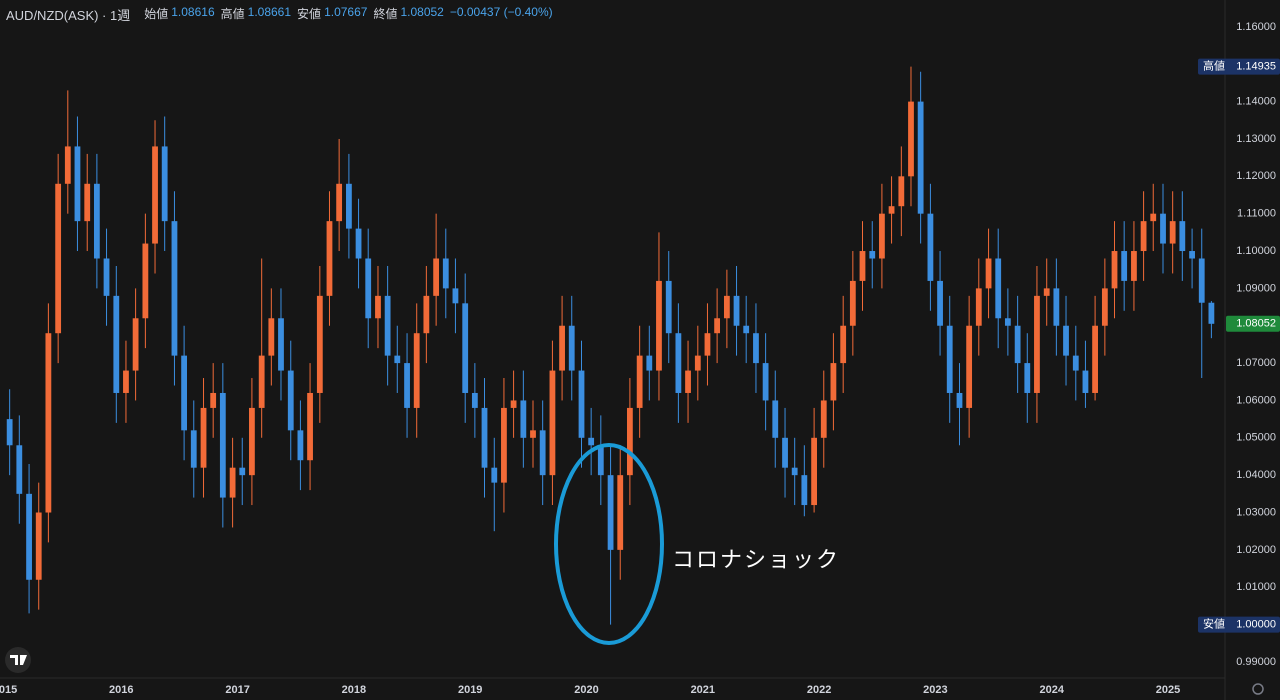 The height and width of the screenshot is (700, 1280). What do you see at coordinates (1256, 27) in the screenshot?
I see `y-tick-label: 1.16000` at bounding box center [1256, 27].